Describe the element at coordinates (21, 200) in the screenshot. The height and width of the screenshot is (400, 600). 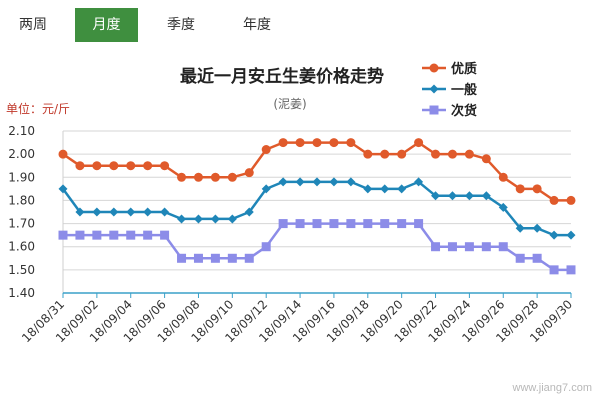
I see `y-tick-label: 1.80` at that location.